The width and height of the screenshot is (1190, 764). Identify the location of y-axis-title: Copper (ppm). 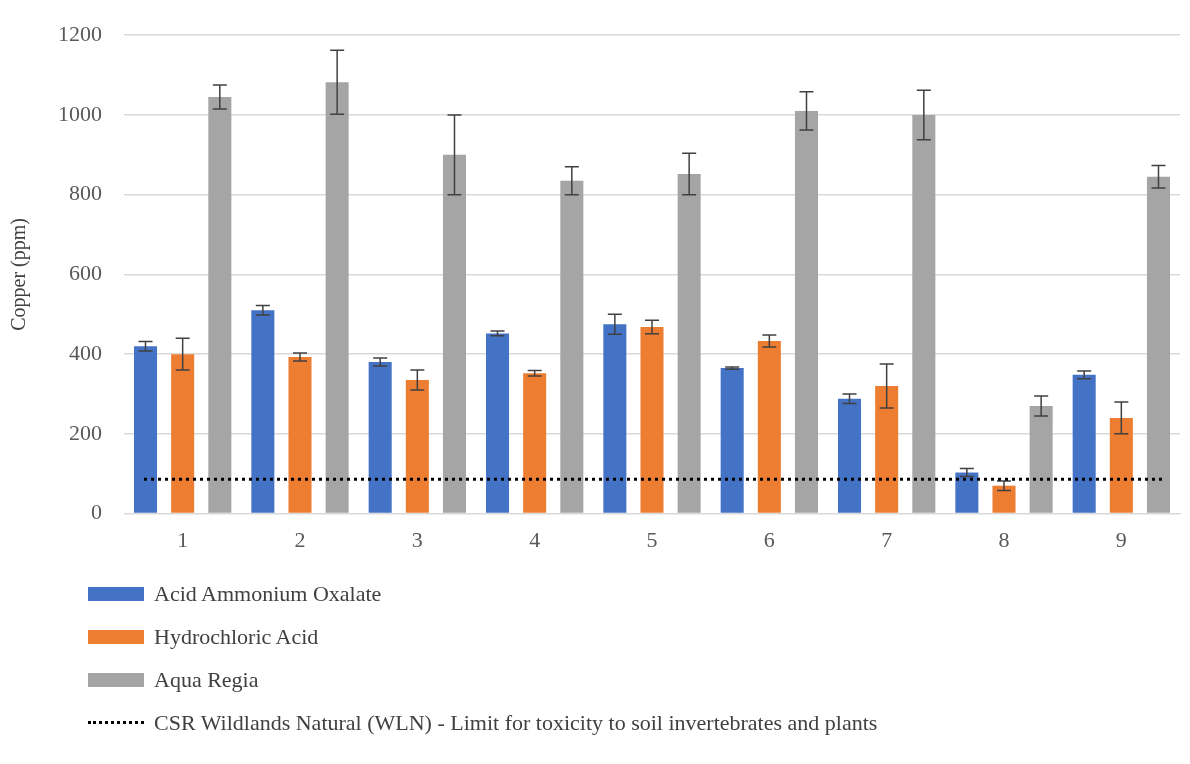
(19, 274).